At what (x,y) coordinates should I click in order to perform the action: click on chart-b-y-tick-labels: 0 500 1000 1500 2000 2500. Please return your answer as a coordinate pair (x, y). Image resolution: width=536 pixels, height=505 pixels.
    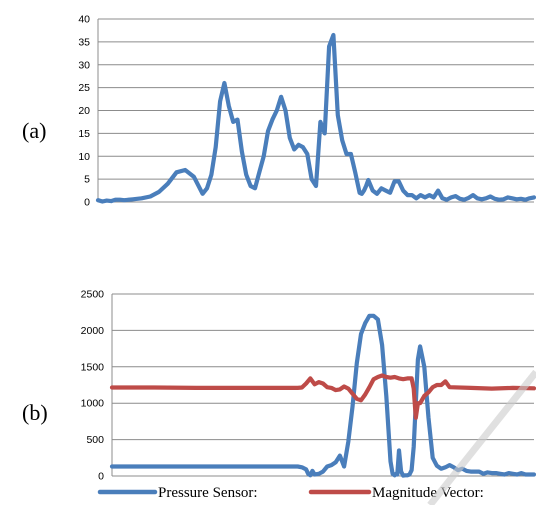
    Looking at the image, I should click on (93, 386).